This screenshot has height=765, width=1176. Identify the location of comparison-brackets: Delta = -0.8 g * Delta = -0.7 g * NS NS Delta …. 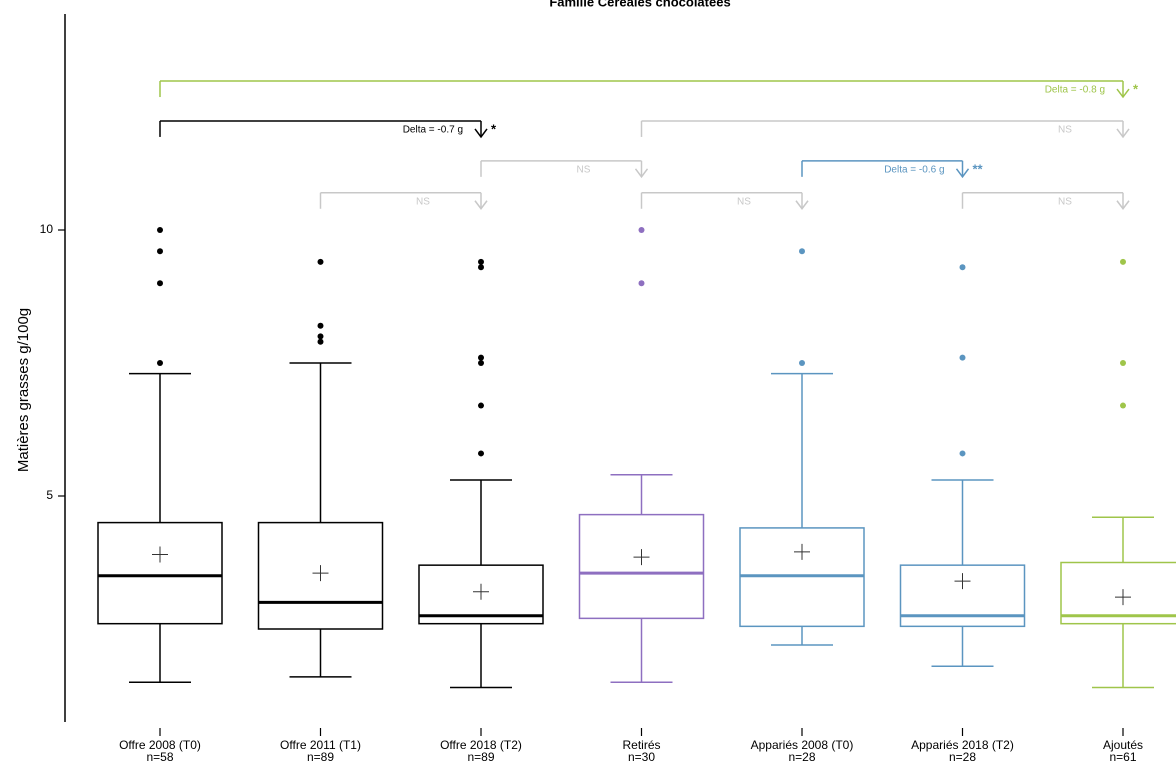
(649, 145).